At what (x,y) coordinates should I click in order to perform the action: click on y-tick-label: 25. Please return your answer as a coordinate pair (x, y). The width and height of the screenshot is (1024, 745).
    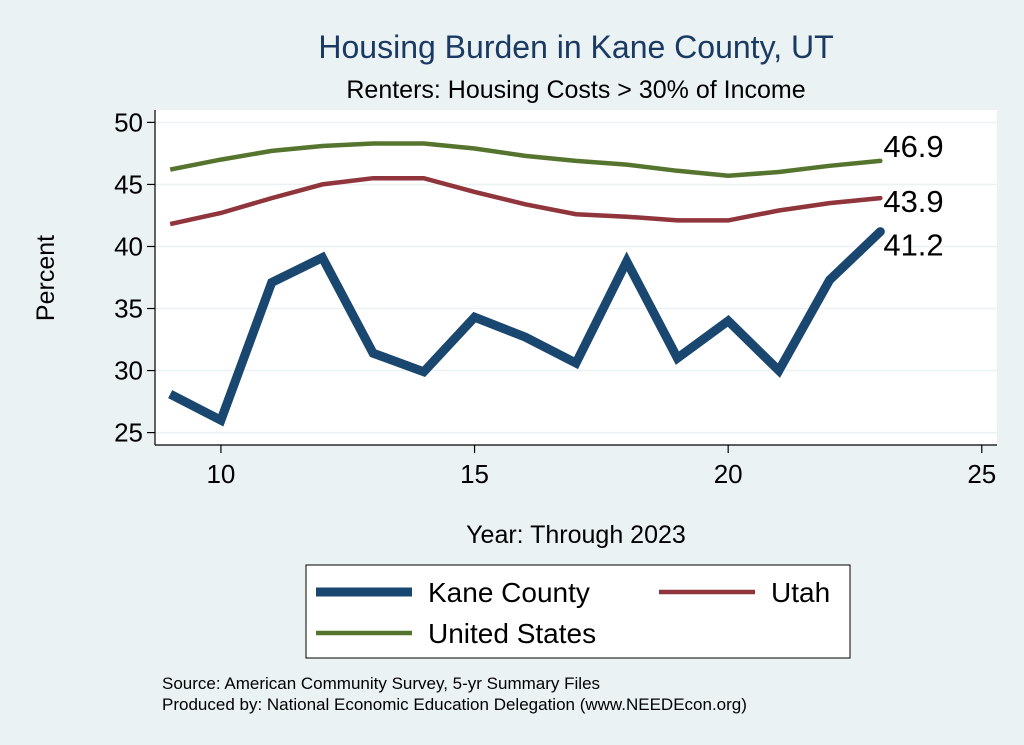
    Looking at the image, I should click on (128, 433).